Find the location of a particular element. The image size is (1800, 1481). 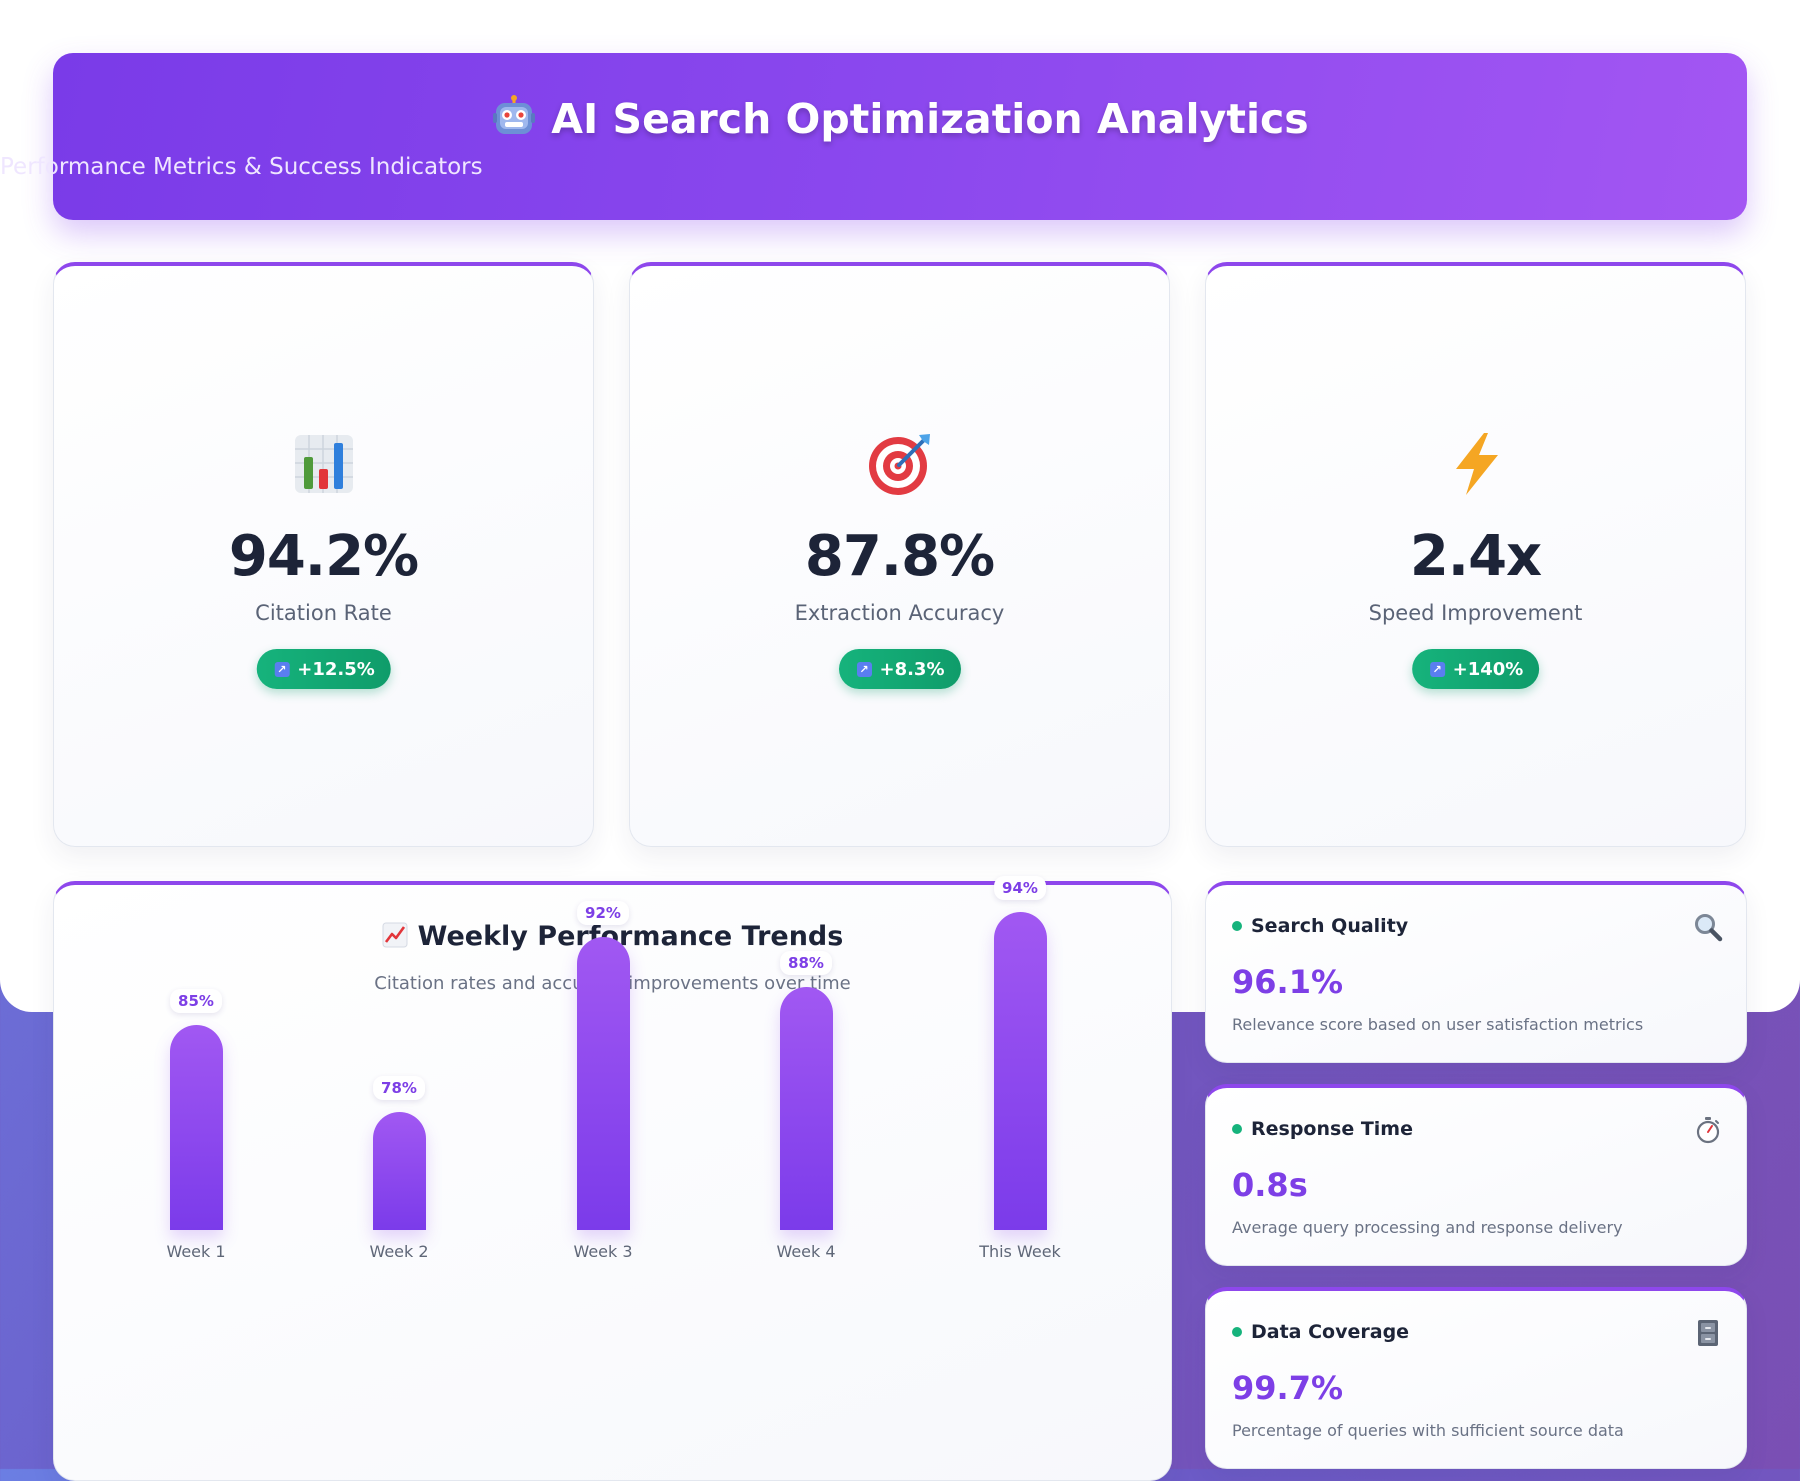

kpi-value: 87.8% is located at coordinates (899, 556).